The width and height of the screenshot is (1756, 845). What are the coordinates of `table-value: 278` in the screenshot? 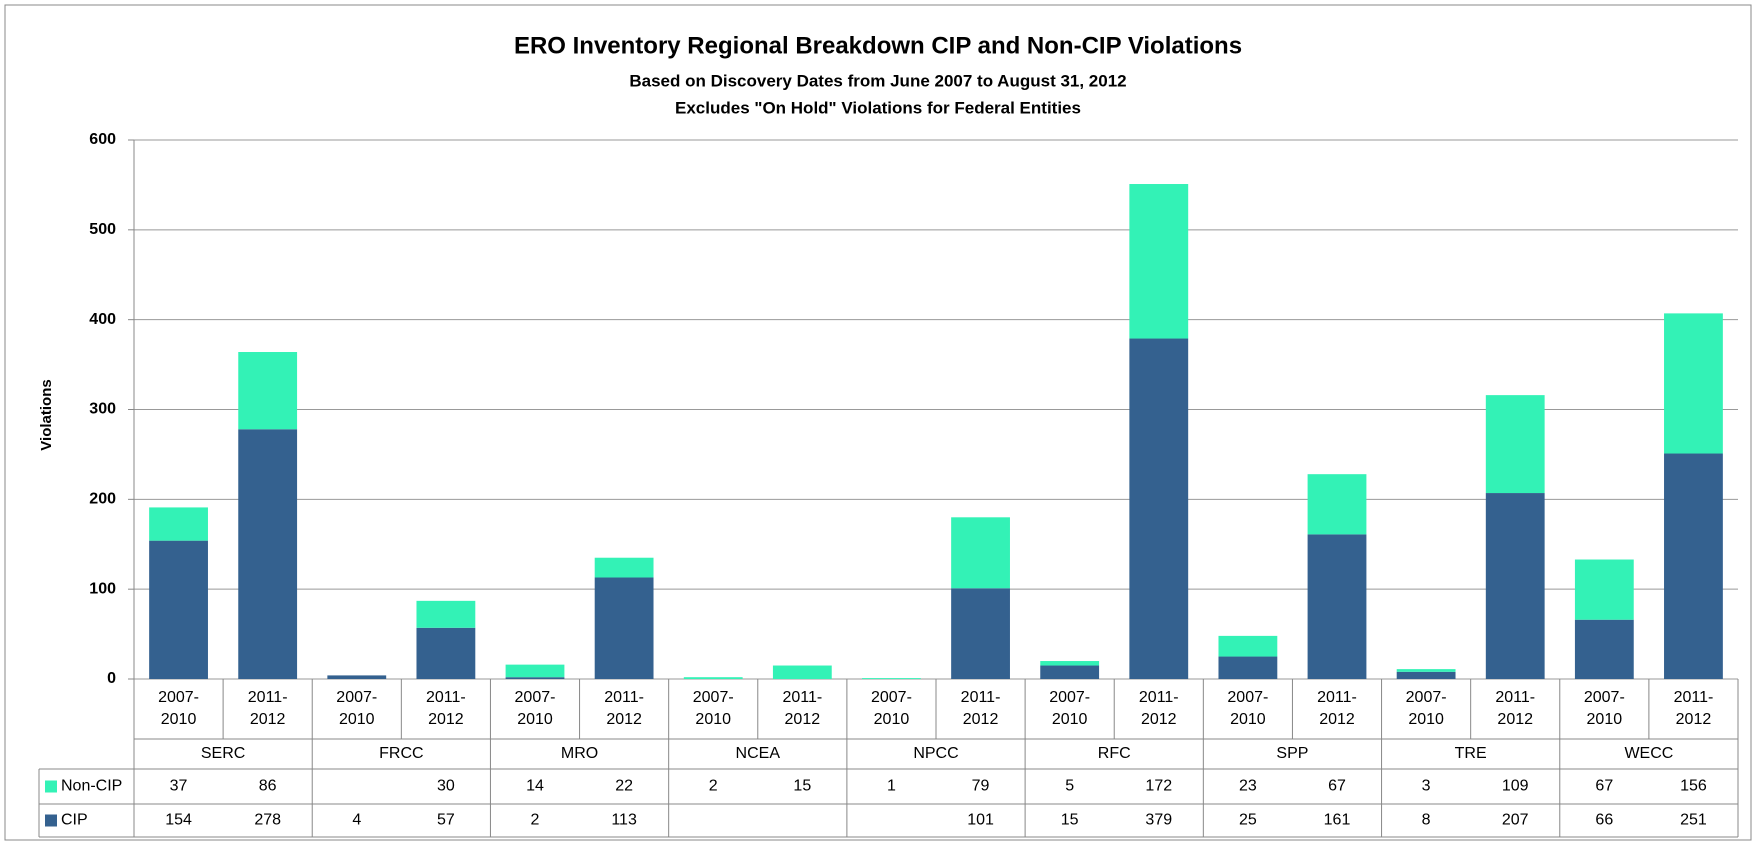 It's located at (267, 820).